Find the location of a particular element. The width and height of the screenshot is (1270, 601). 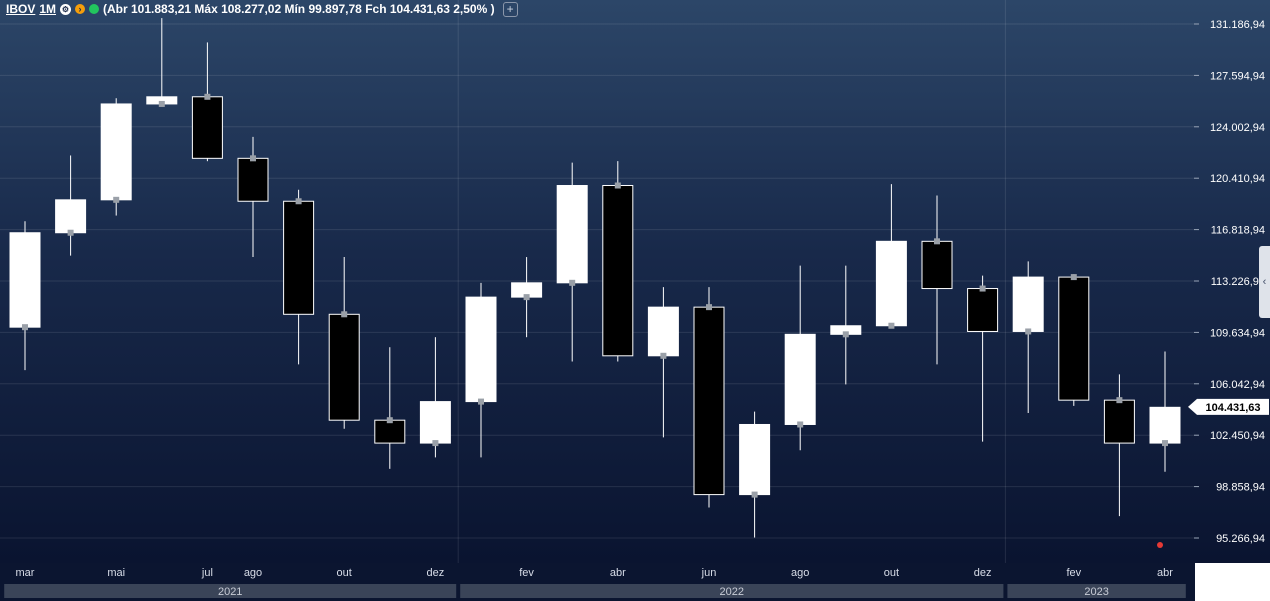

y-tick-label: 113.226,94 is located at coordinates (1238, 282).